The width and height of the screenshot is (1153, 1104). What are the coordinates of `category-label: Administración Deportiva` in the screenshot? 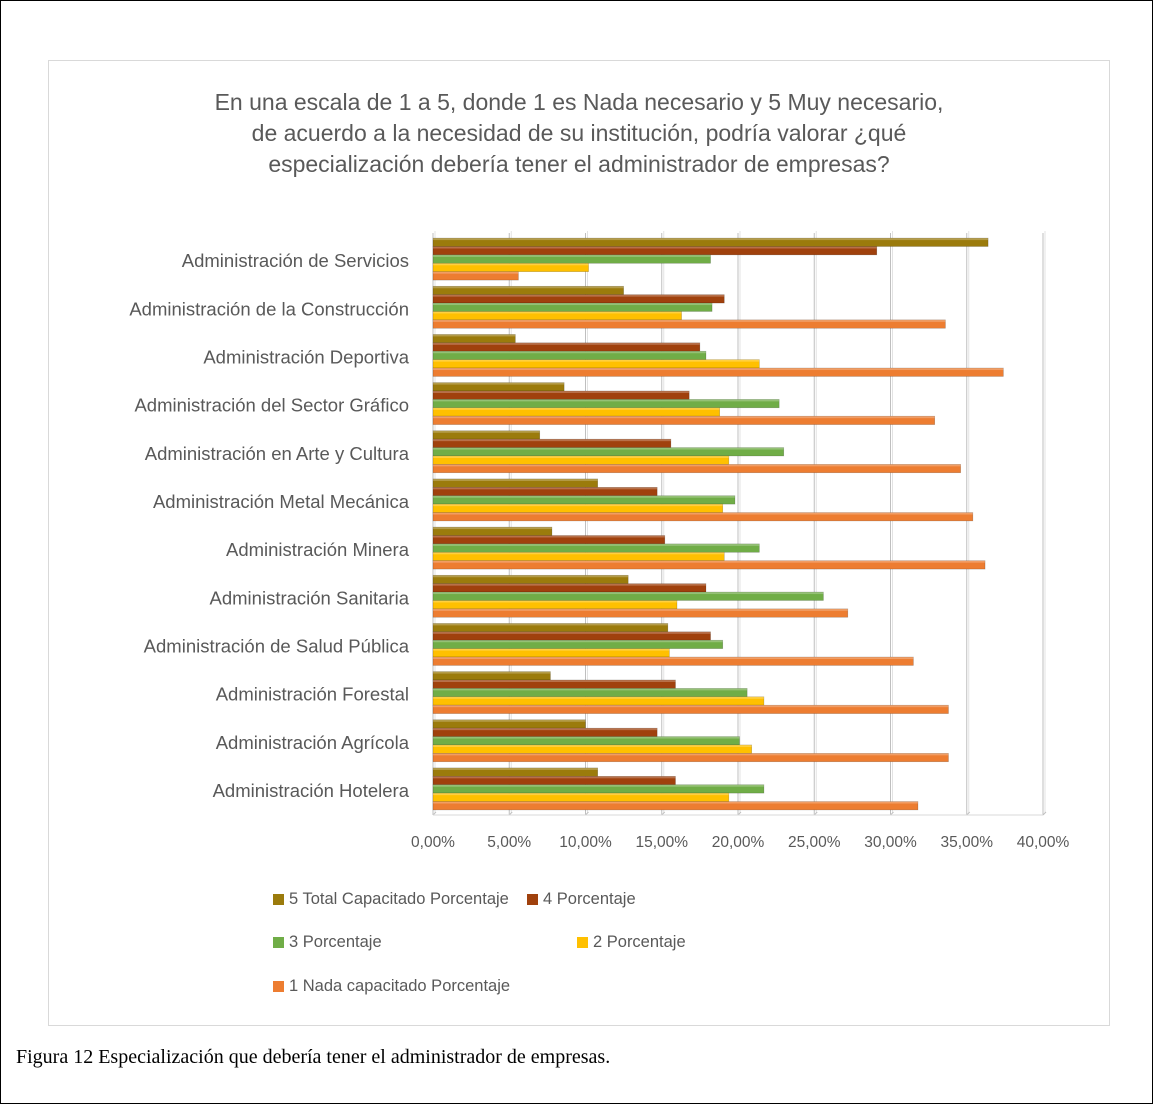 It's located at (306, 356).